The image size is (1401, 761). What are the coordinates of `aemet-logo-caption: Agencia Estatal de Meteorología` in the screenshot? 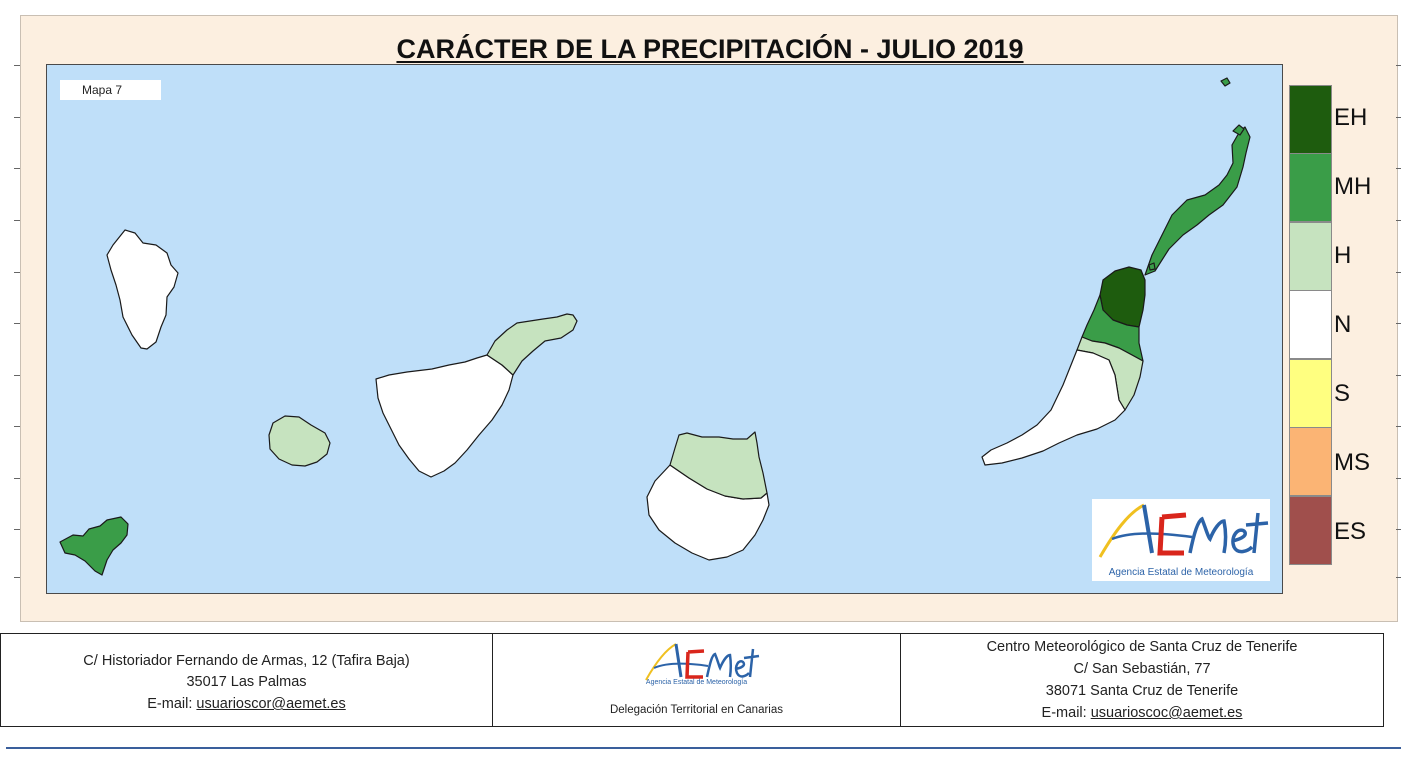 It's located at (1181, 572).